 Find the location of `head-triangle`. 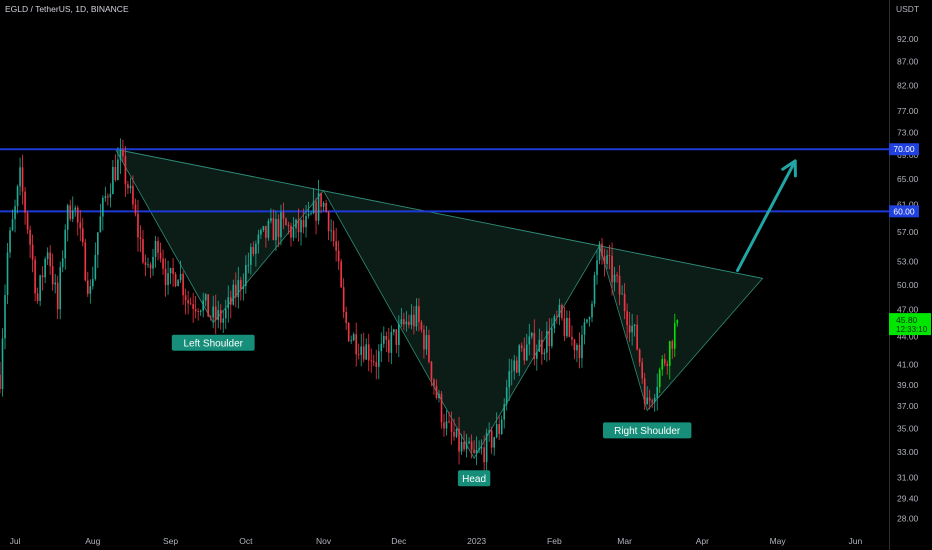

head-triangle is located at coordinates (461, 325).